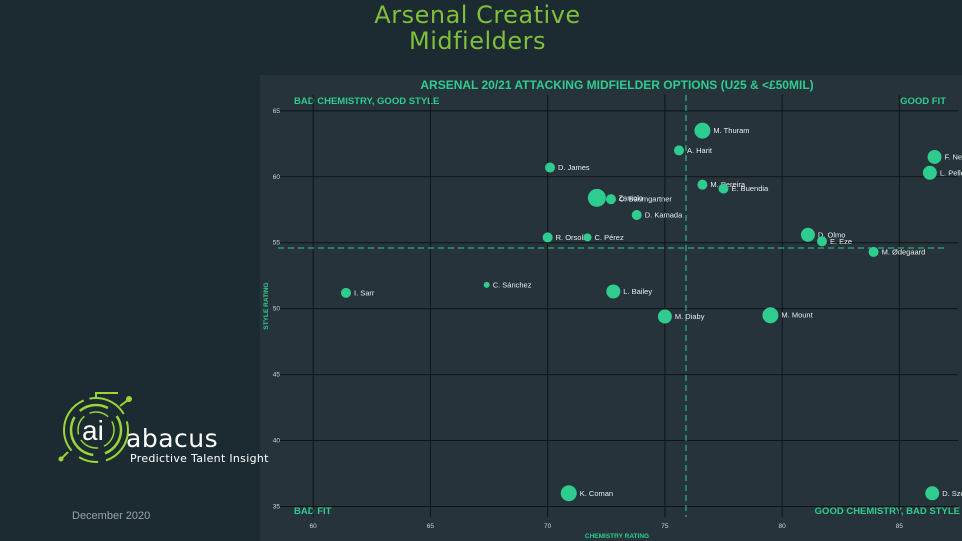  What do you see at coordinates (111, 516) in the screenshot?
I see `date-label: December 2020` at bounding box center [111, 516].